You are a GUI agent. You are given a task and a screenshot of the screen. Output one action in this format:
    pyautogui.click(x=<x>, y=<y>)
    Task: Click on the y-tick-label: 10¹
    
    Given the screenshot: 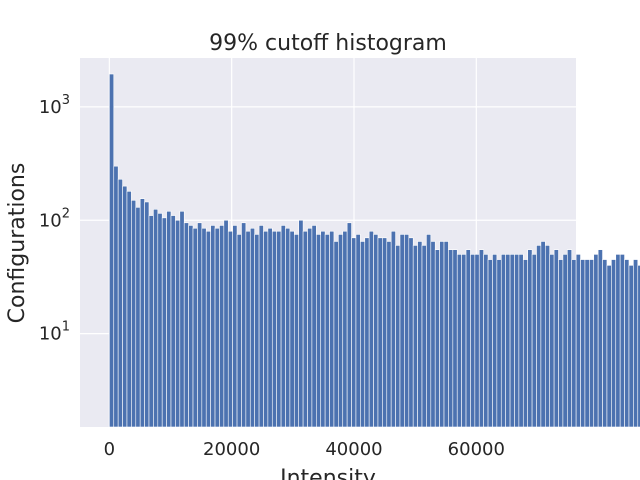 What is the action you would take?
    pyautogui.click(x=54, y=332)
    